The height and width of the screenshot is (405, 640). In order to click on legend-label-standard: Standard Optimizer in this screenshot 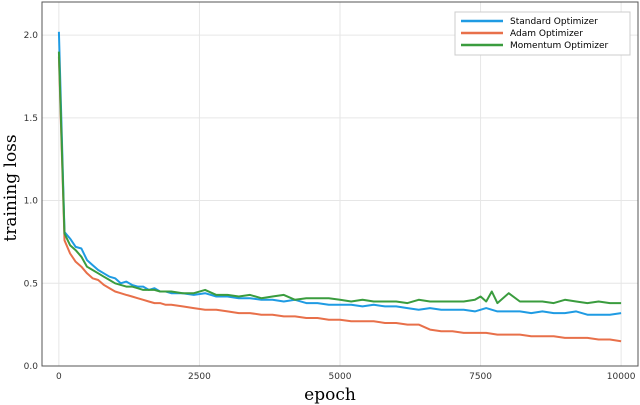, I will do `click(554, 22)`.